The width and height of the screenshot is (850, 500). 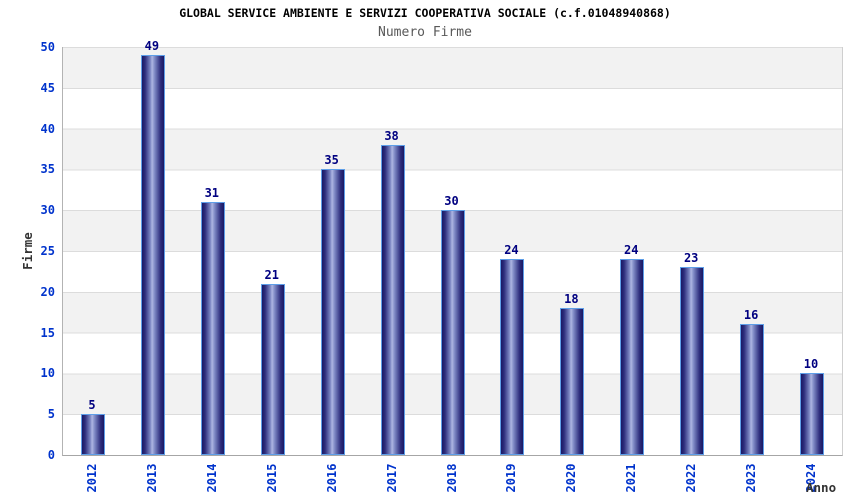 What do you see at coordinates (47, 373) in the screenshot?
I see `y-tick-label: 10` at bounding box center [47, 373].